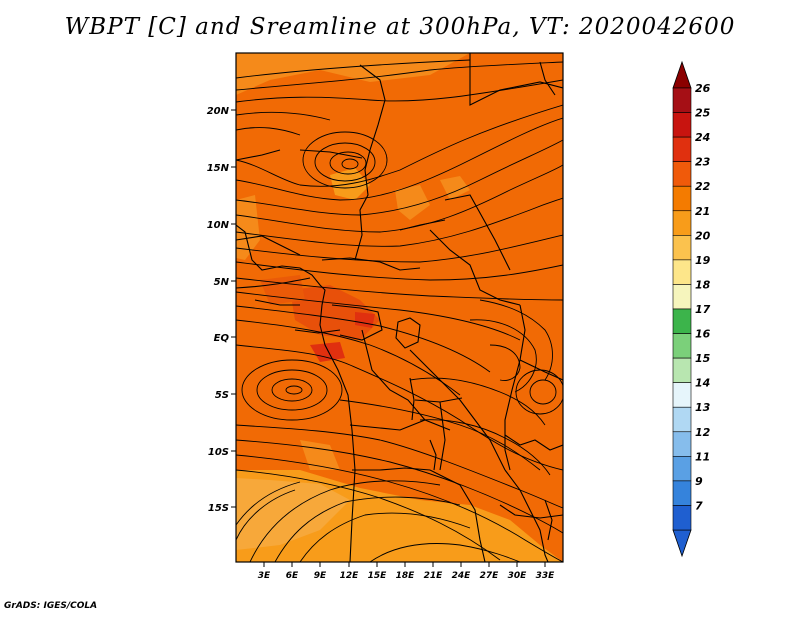 The width and height of the screenshot is (800, 618). What do you see at coordinates (218, 452) in the screenshot?
I see `lat-label: 10S` at bounding box center [218, 452].